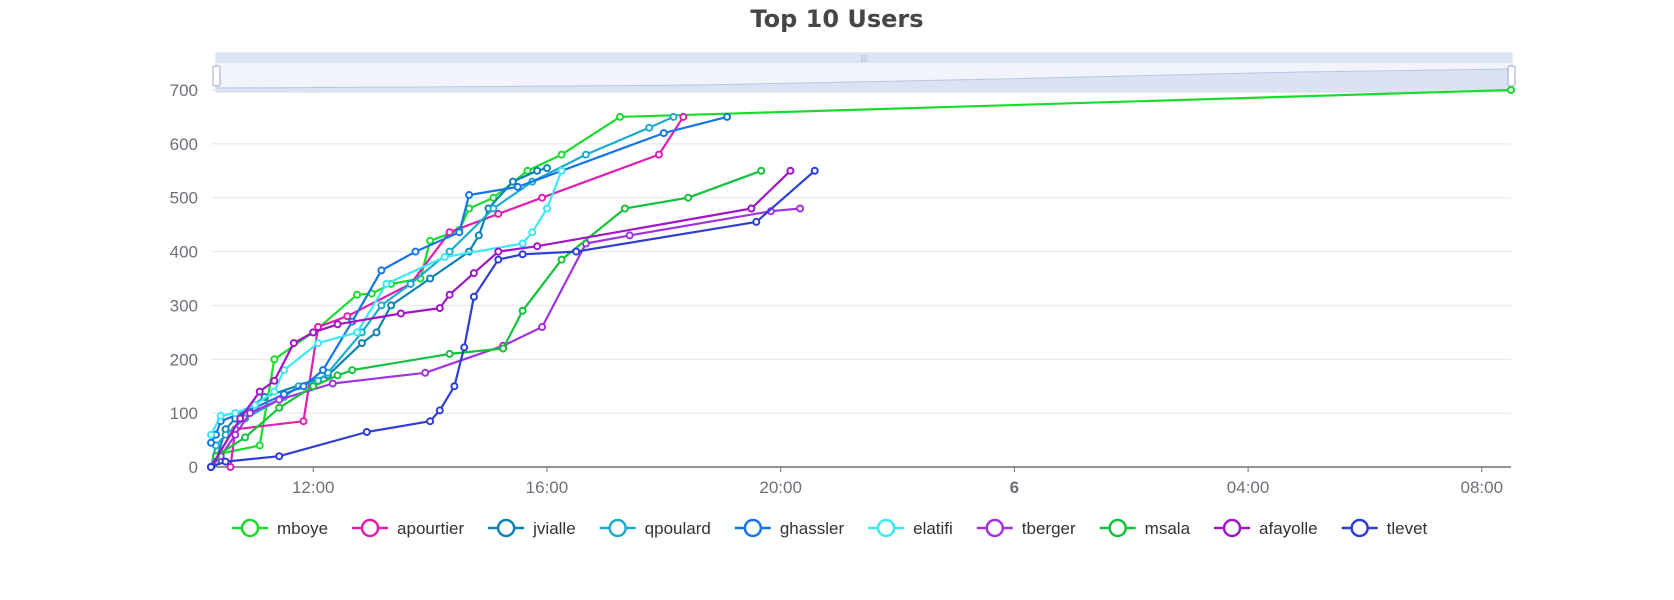 This screenshot has width=1674, height=600. What do you see at coordinates (1026, 528) in the screenshot?
I see `legend-item-tberger: tberger` at bounding box center [1026, 528].